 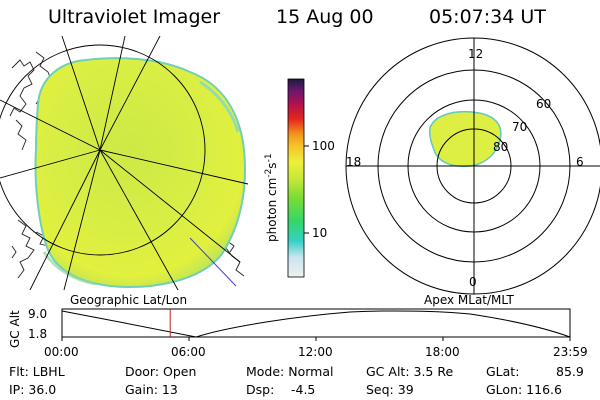 What do you see at coordinates (469, 300) in the screenshot?
I see `apex-caption: Apex MLat/MLT` at bounding box center [469, 300].